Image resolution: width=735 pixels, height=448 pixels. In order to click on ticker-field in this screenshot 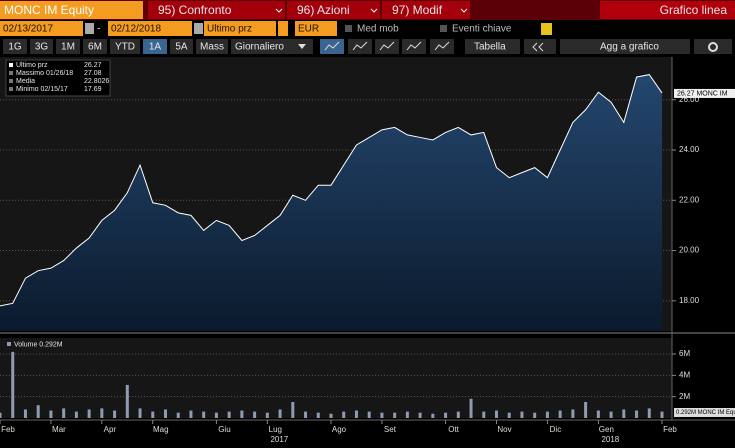, I will do `click(71, 10)`.